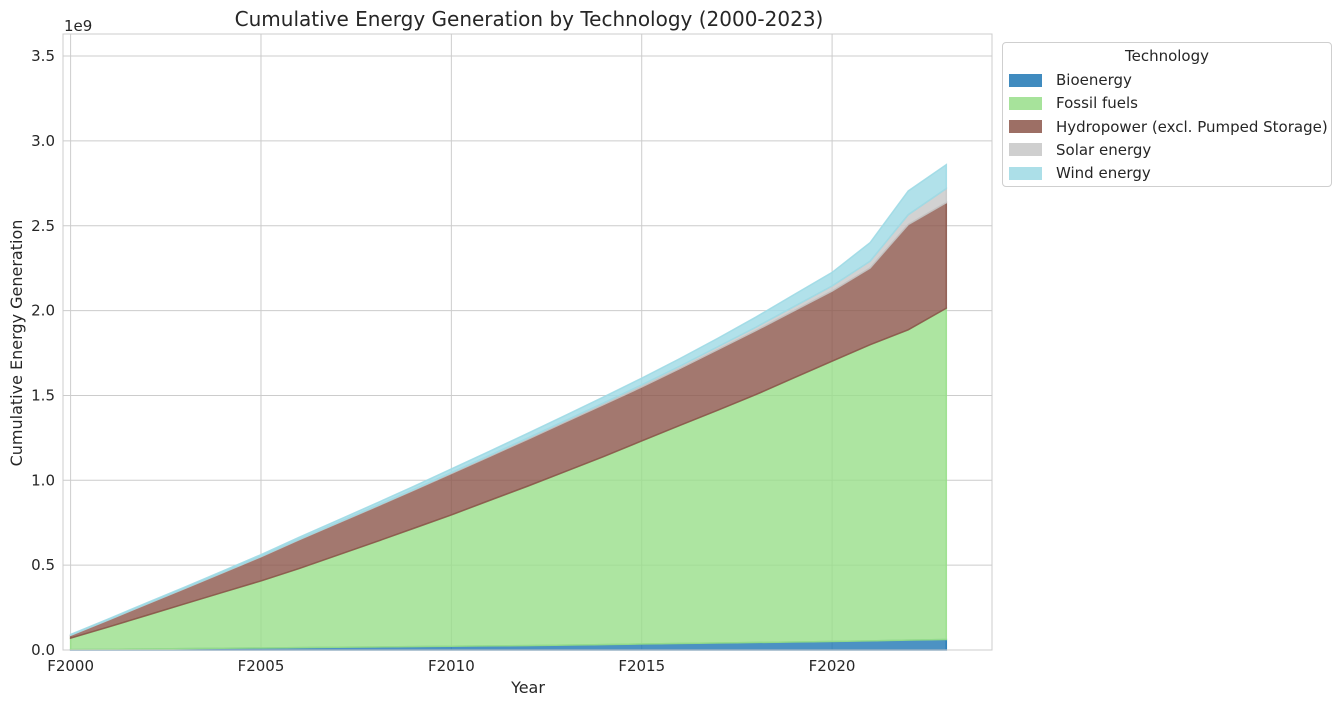 The width and height of the screenshot is (1341, 709). What do you see at coordinates (43, 565) in the screenshot?
I see `y-tick-label: 0.5` at bounding box center [43, 565].